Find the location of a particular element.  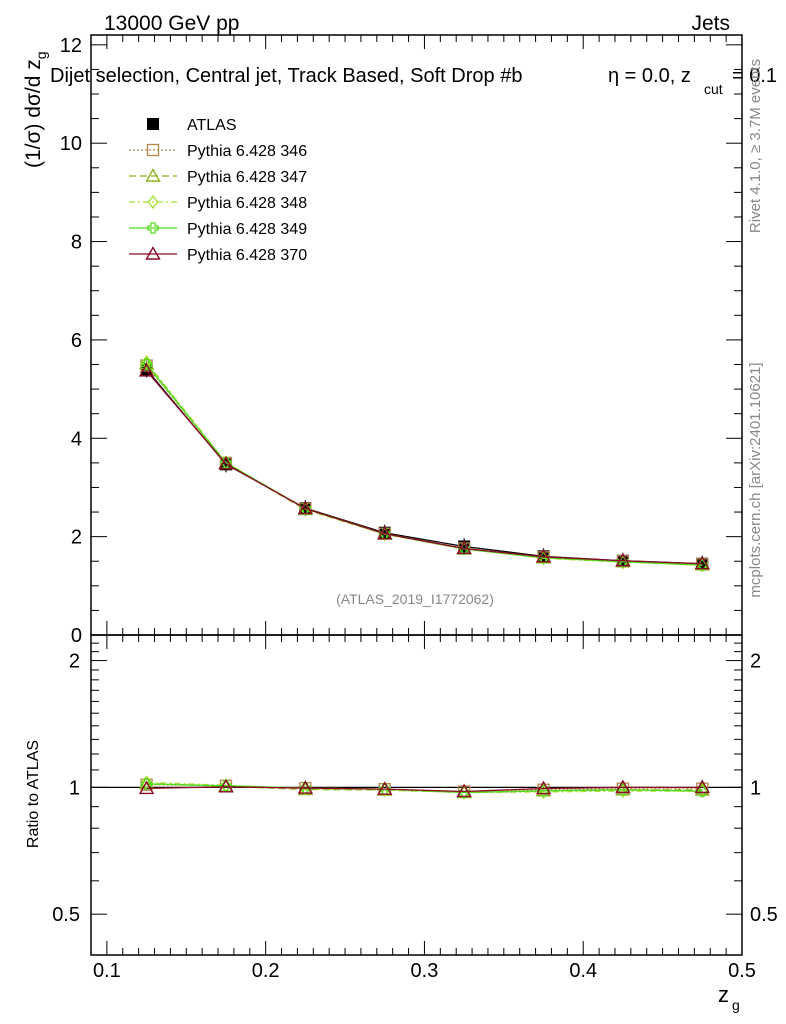

legend-label-p346: Pythia 6.428 346 is located at coordinates (247, 151).